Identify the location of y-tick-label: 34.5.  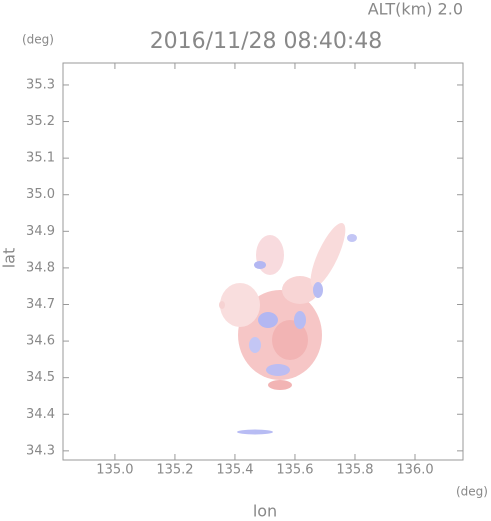
(40, 377).